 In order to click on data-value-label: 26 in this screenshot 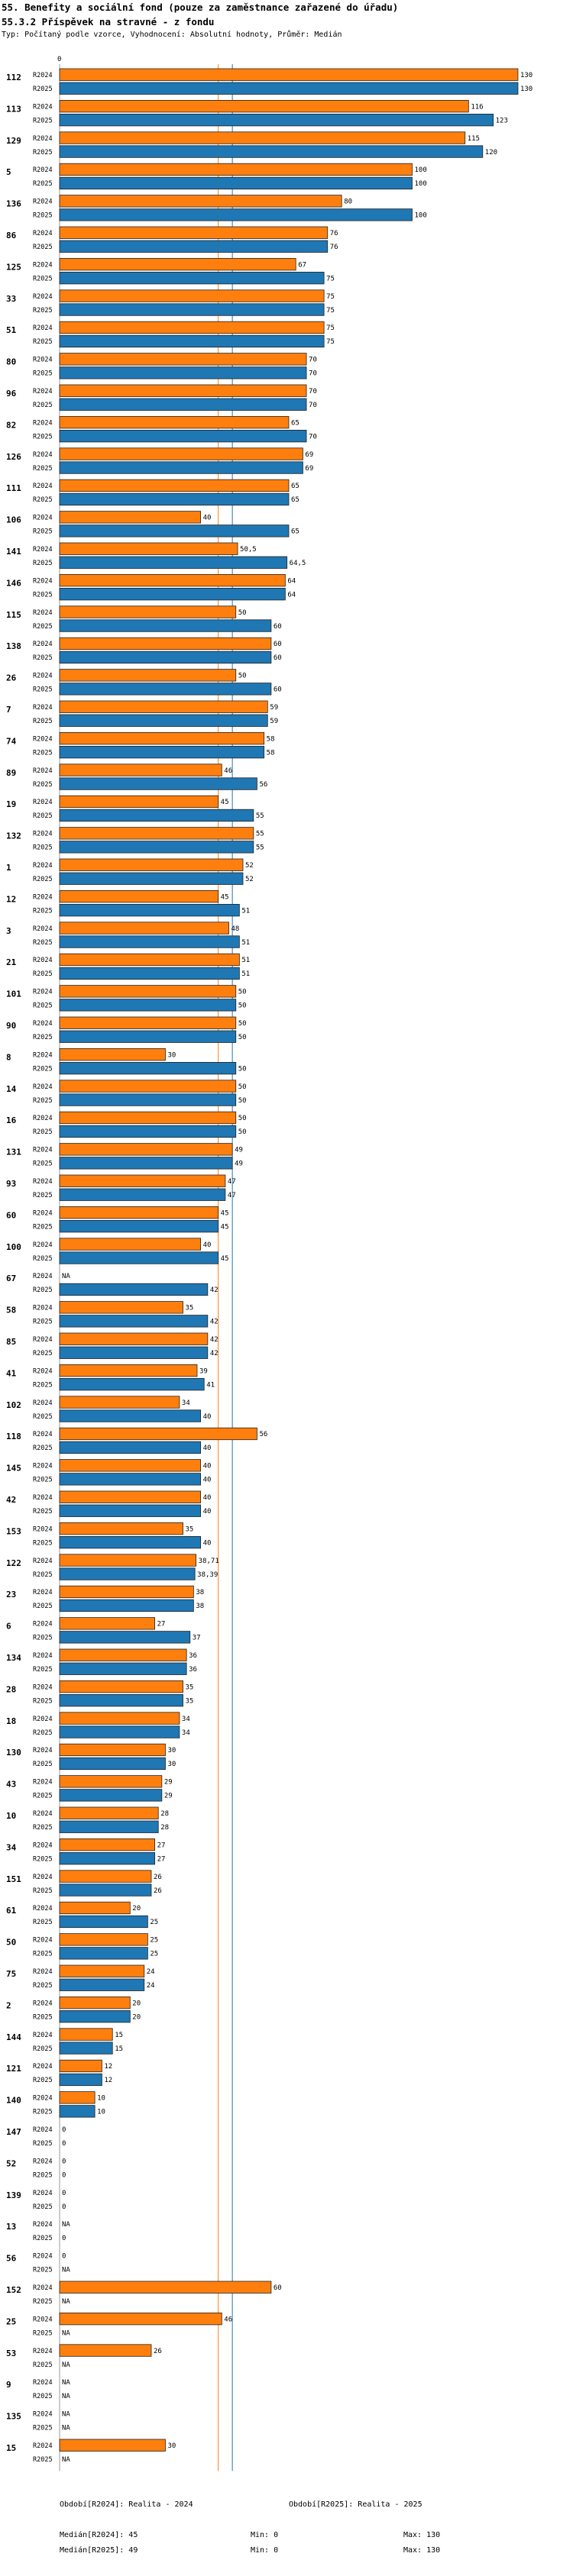, I will do `click(158, 1891)`.